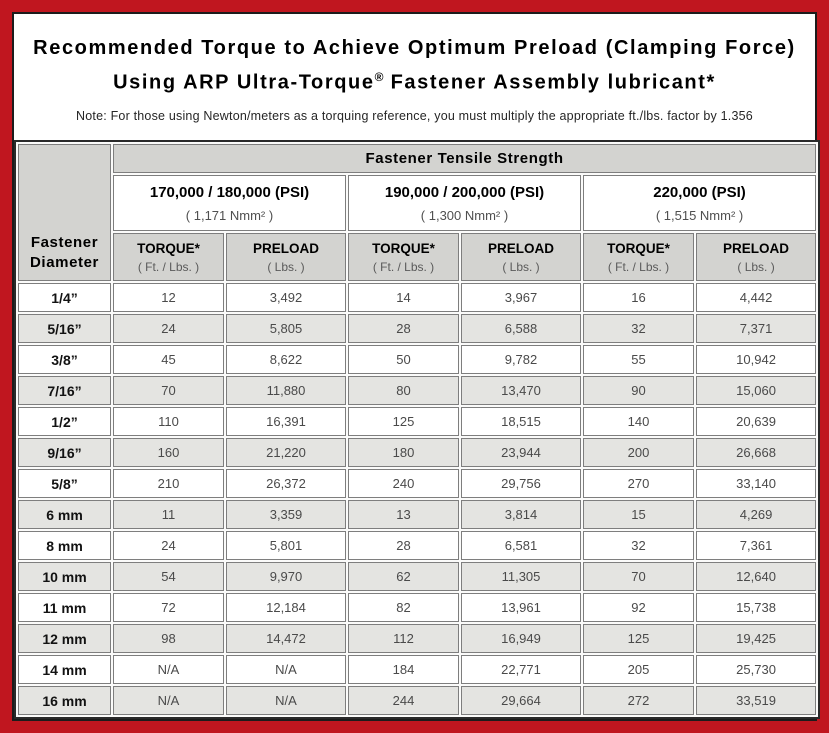 This screenshot has height=733, width=829. I want to click on preload-cell: 16,391, so click(286, 421).